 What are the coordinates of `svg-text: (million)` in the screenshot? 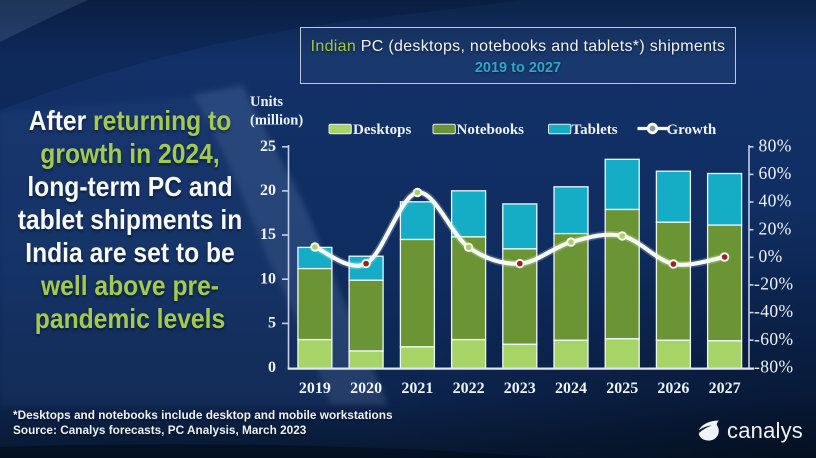 It's located at (276, 121).